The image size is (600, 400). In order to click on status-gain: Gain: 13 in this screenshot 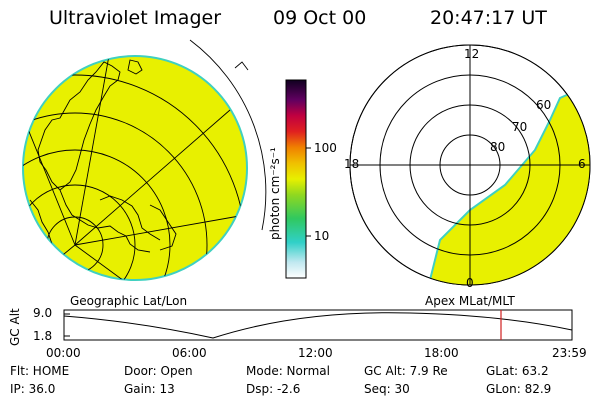, I will do `click(149, 389)`.